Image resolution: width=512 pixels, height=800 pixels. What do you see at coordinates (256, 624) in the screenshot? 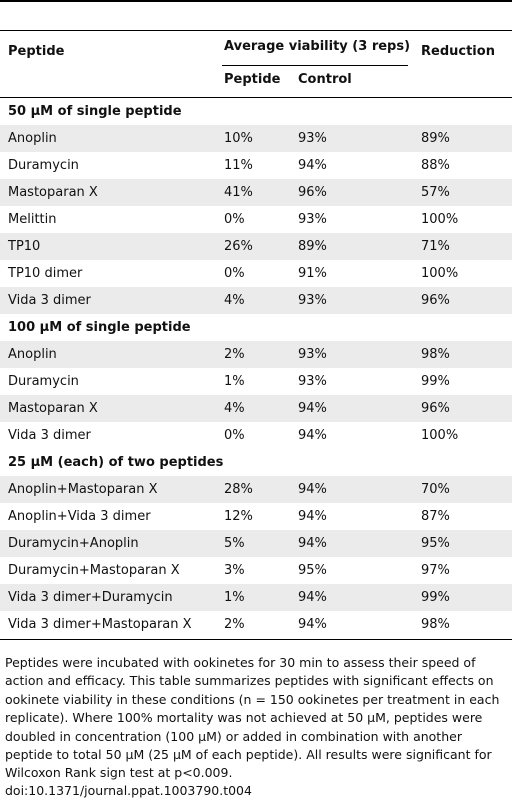
I see `table-row: Vida 3 dimer+Mastoparan X 2% 94% 98%` at bounding box center [256, 624].